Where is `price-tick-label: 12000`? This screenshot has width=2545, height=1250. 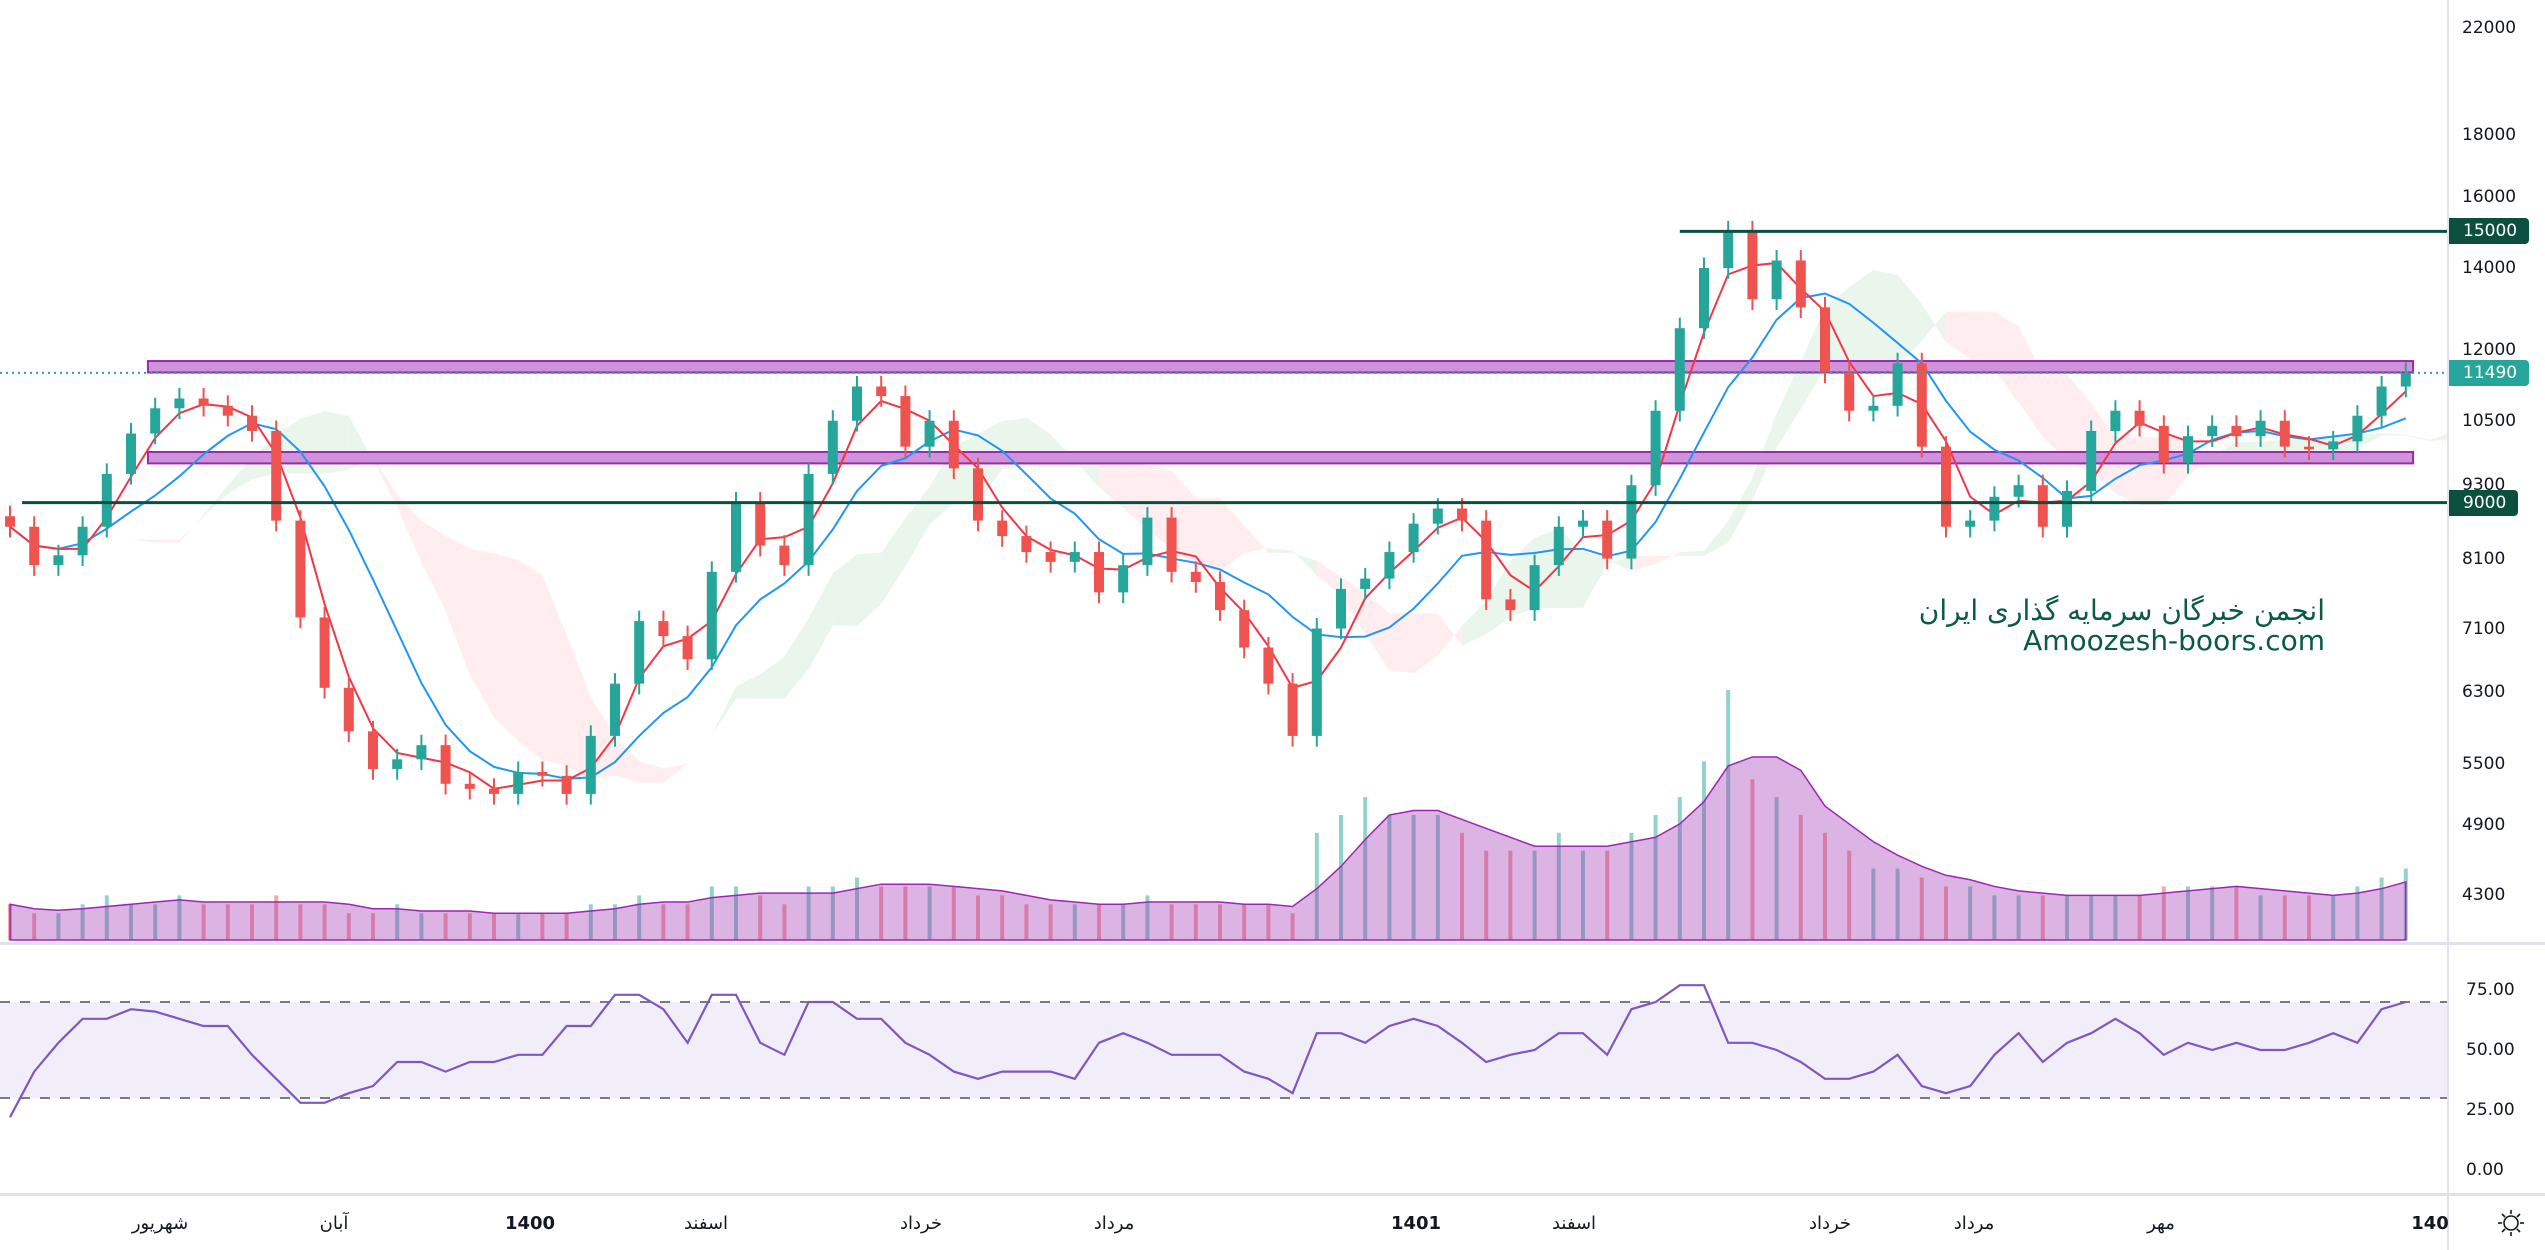 price-tick-label: 12000 is located at coordinates (2489, 349).